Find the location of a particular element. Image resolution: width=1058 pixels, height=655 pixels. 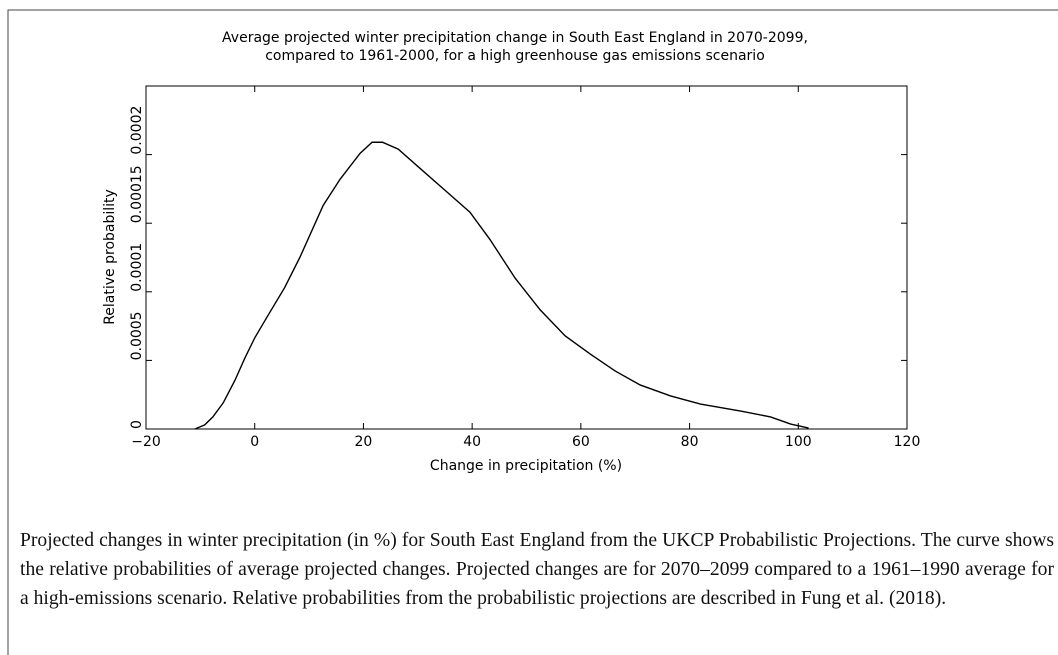

y-axis-label: Relative probability is located at coordinates (110, 257).